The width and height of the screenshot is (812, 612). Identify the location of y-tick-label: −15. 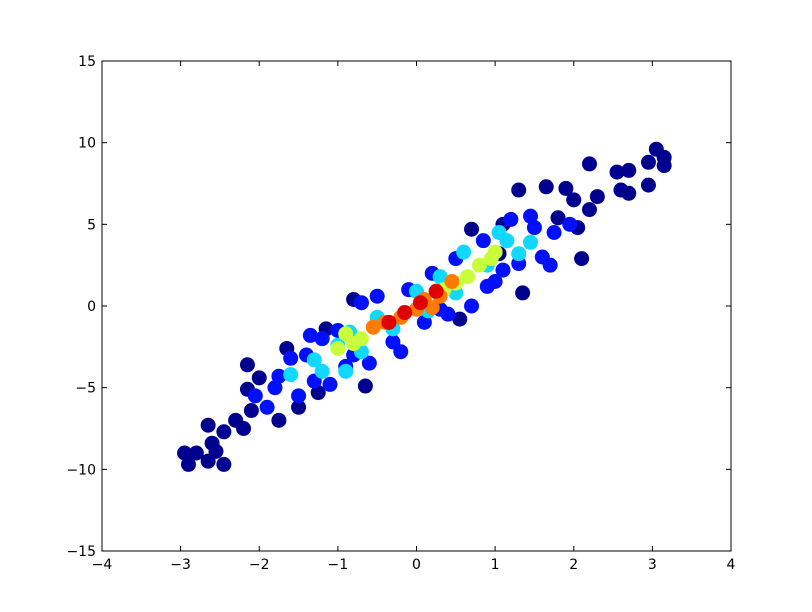
(81, 552).